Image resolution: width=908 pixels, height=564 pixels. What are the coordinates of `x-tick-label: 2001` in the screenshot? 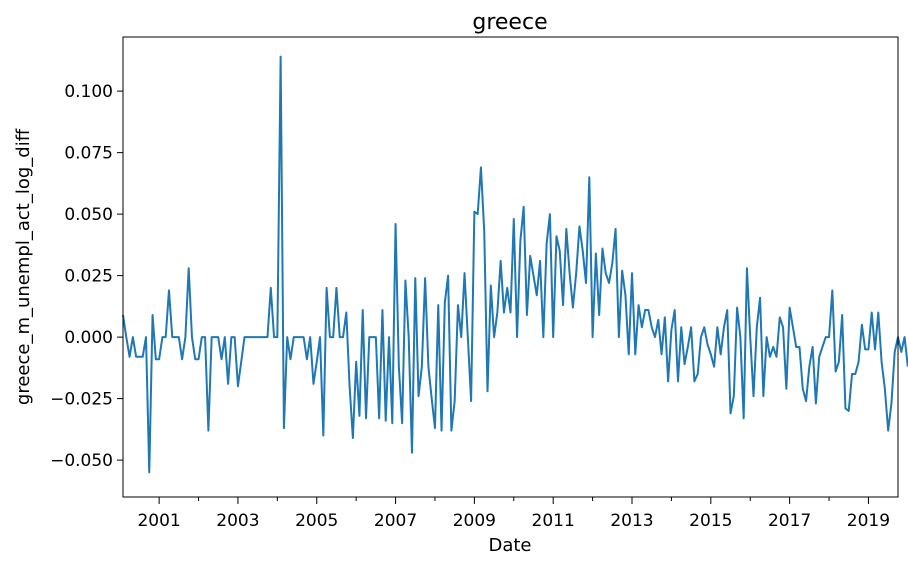 It's located at (158, 521).